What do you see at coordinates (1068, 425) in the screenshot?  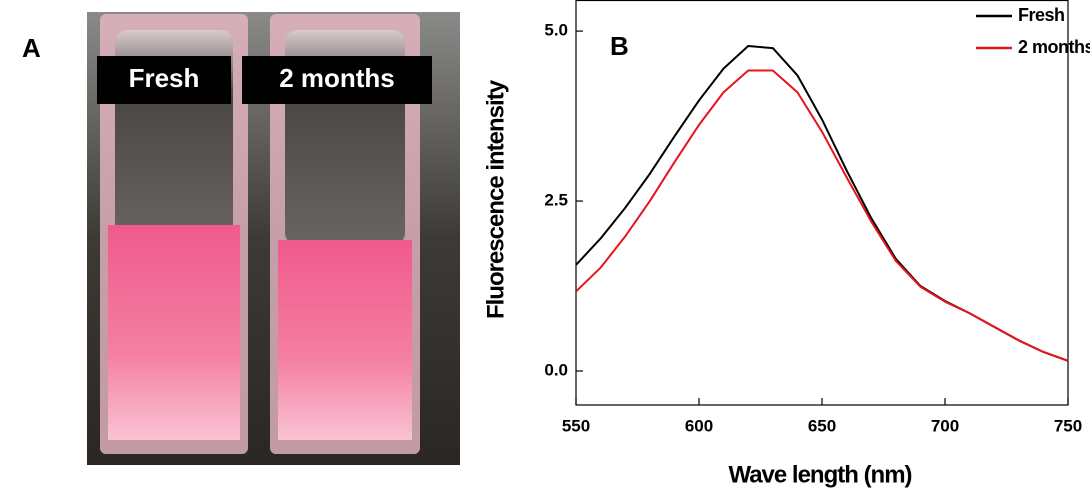 I see `x-tick-label: 750` at bounding box center [1068, 425].